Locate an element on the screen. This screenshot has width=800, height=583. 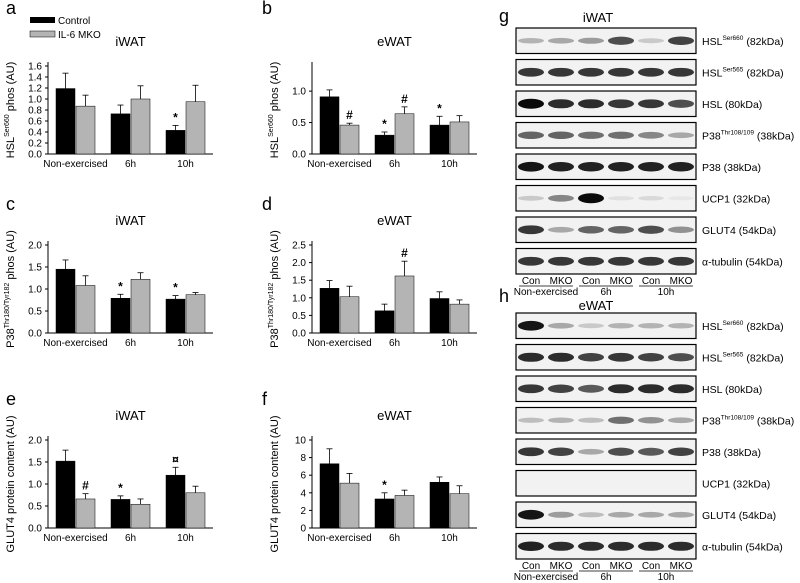
y-tick-label: 2.0 is located at coordinates (35, 441).